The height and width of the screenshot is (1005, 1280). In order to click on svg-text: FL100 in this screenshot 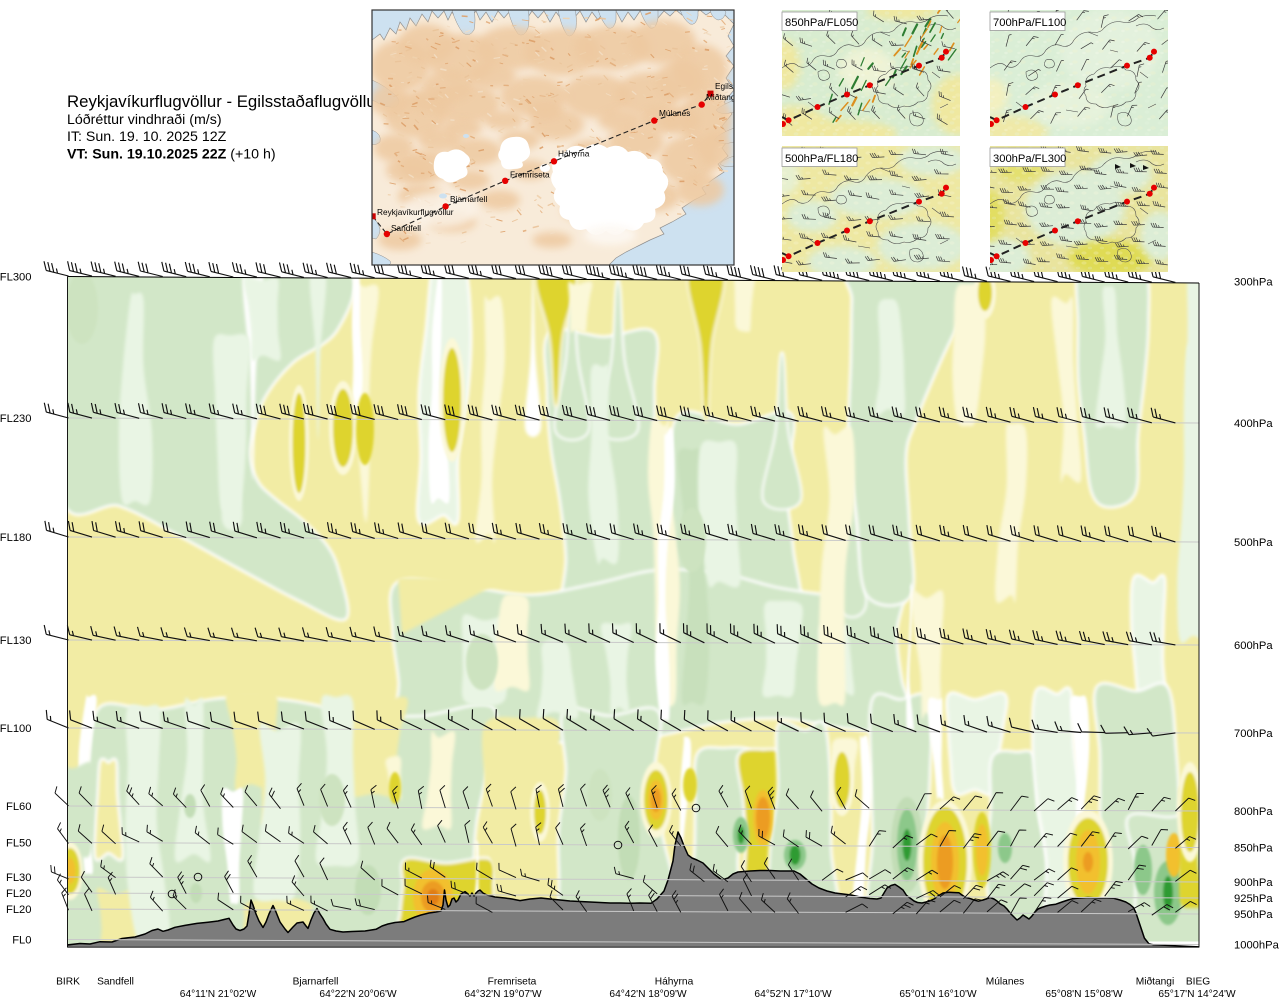, I will do `click(16, 729)`.